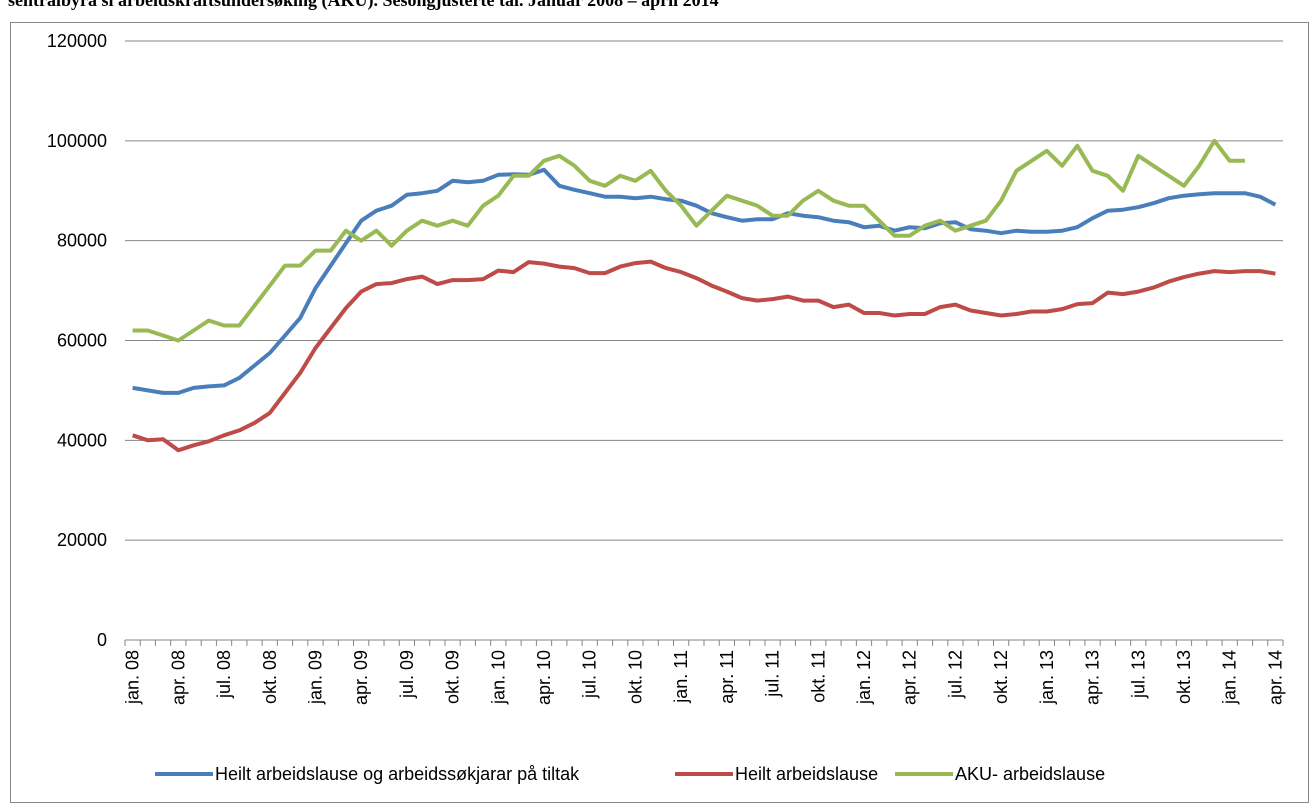 The image size is (1315, 807). I want to click on x-tick-label: okt. 11, so click(818, 676).